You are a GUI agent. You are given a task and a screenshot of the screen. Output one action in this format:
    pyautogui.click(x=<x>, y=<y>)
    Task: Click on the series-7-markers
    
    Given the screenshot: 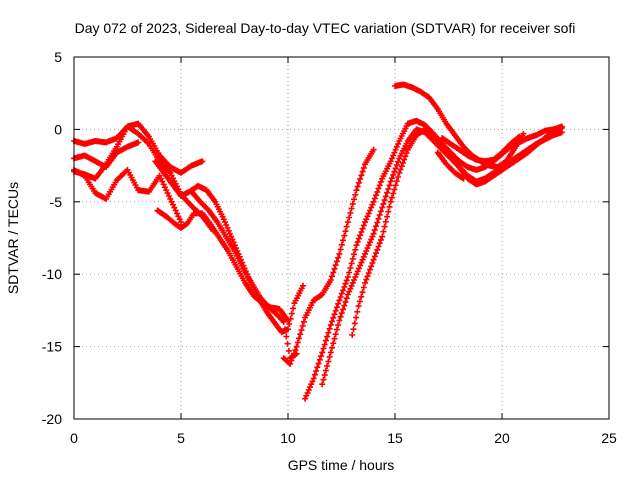 What is the action you would take?
    pyautogui.click(x=244, y=275)
    